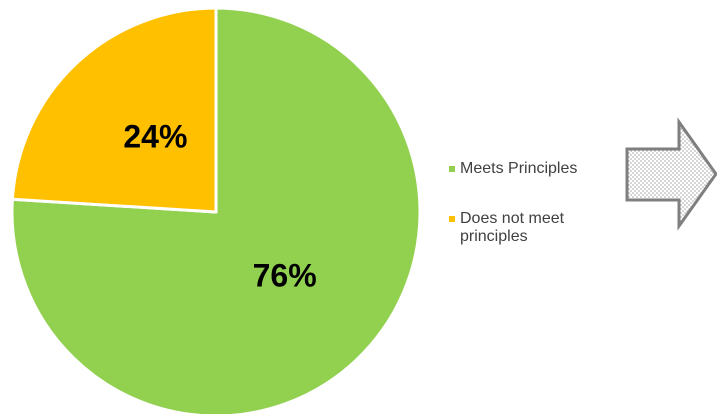 Image resolution: width=717 pixels, height=414 pixels. I want to click on legend-item-meets: Meets Principles, so click(536, 169).